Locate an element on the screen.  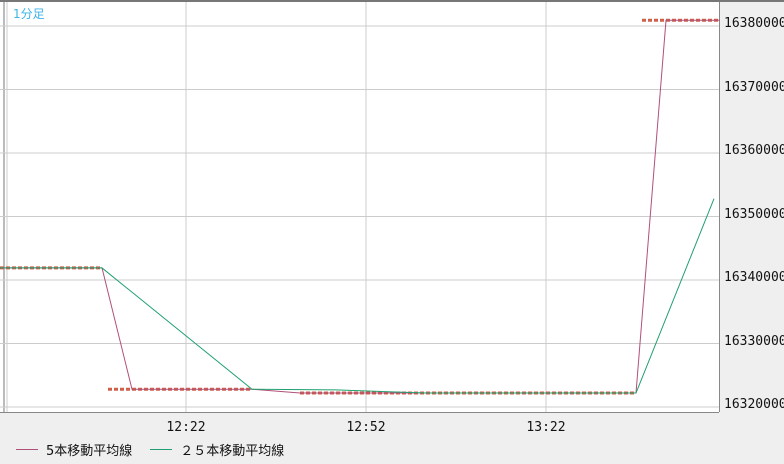
chart-title: 1分足 is located at coordinates (29, 14).